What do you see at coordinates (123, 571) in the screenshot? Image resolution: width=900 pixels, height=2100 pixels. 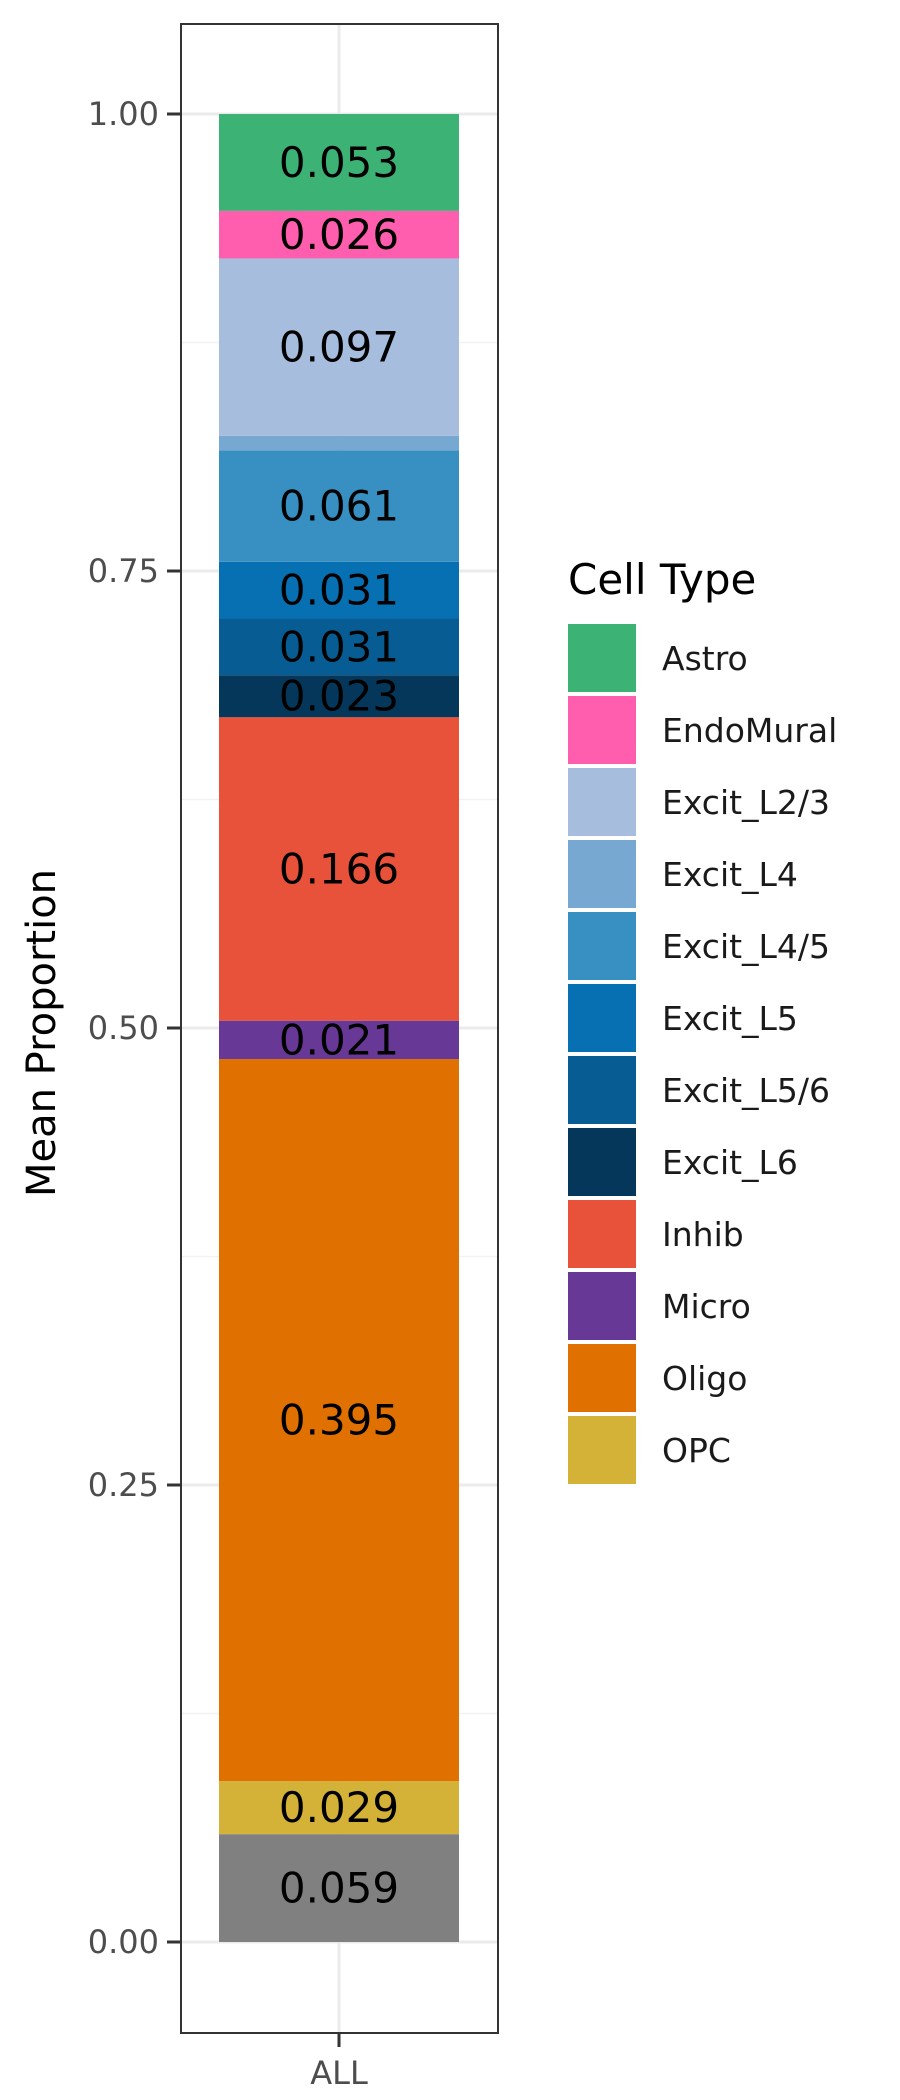 I see `y-tick-label: 0.75` at bounding box center [123, 571].